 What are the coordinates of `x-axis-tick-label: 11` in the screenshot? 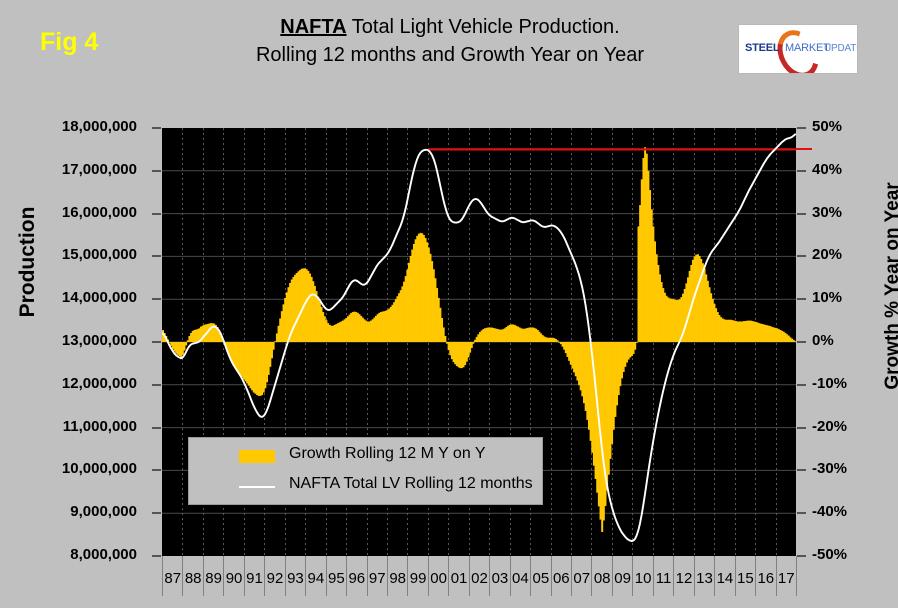 It's located at (663, 578).